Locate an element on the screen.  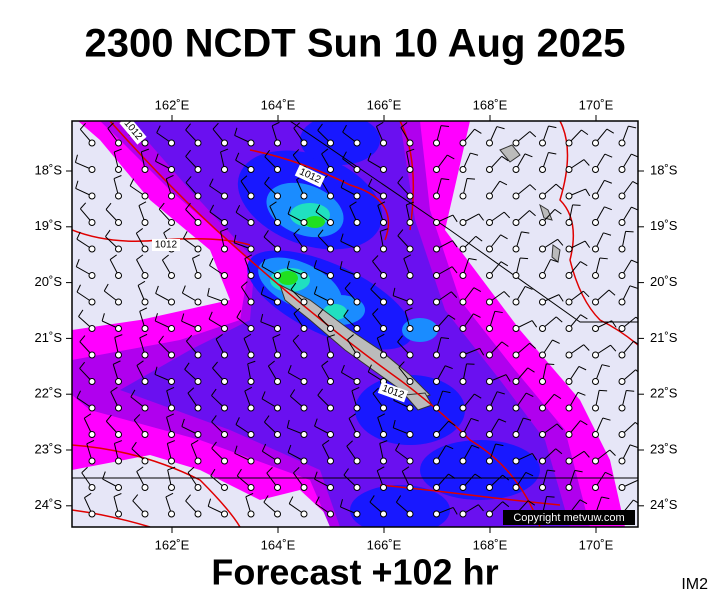
lat-label: 21˚S is located at coordinates (49, 337).